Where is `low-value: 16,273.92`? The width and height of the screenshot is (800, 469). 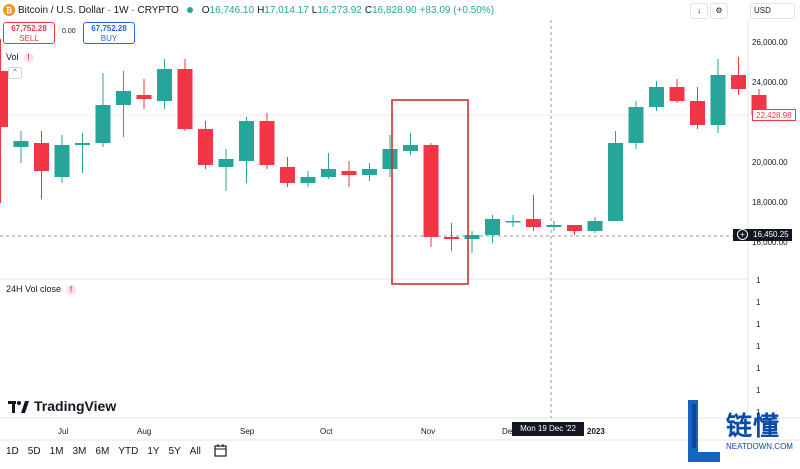 low-value: 16,273.92 is located at coordinates (339, 10).